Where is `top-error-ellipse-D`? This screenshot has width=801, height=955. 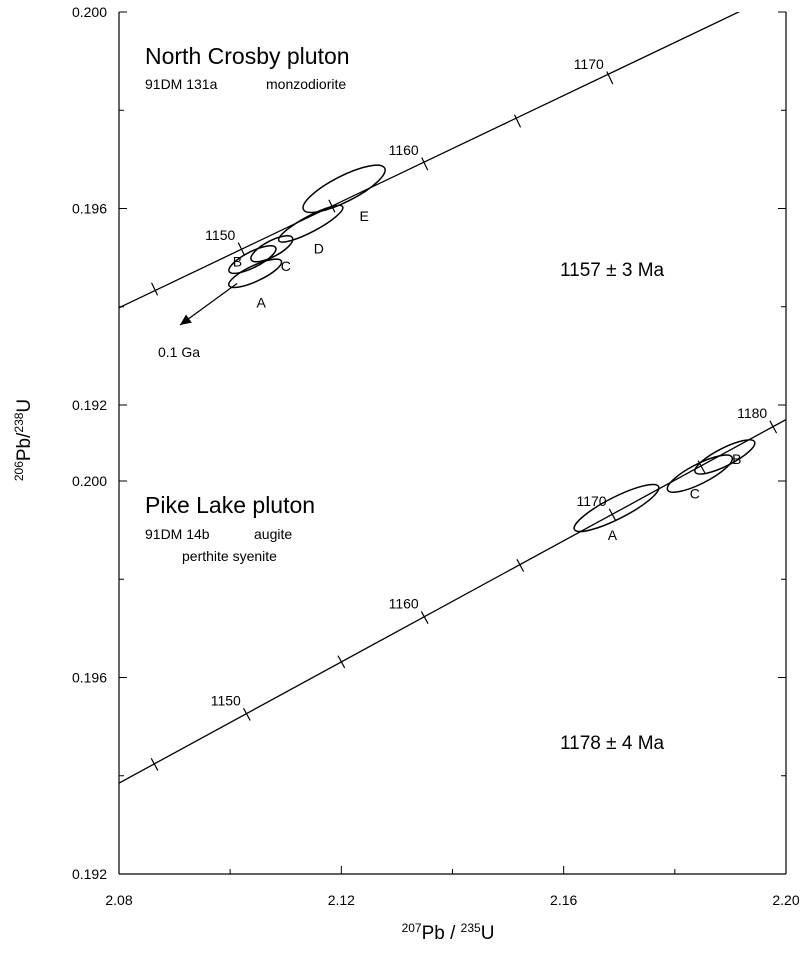 top-error-ellipse-D is located at coordinates (310, 223).